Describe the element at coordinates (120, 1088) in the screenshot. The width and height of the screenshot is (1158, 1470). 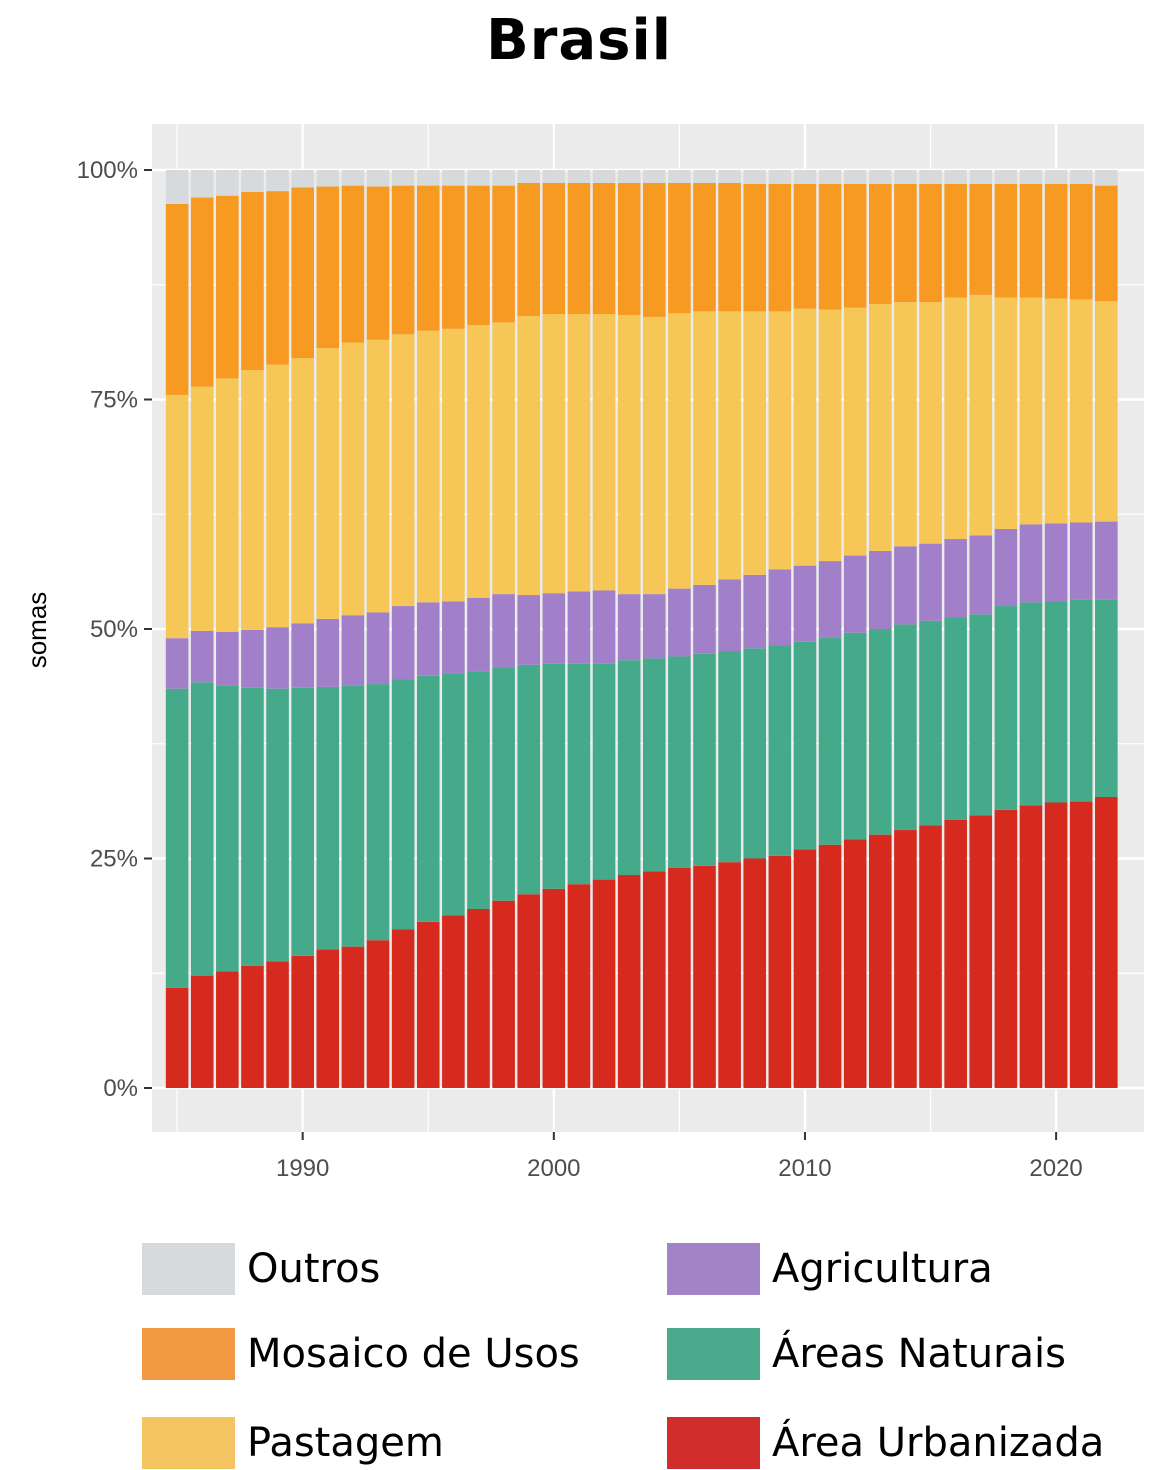
I see `y-tick-label: 0%` at that location.